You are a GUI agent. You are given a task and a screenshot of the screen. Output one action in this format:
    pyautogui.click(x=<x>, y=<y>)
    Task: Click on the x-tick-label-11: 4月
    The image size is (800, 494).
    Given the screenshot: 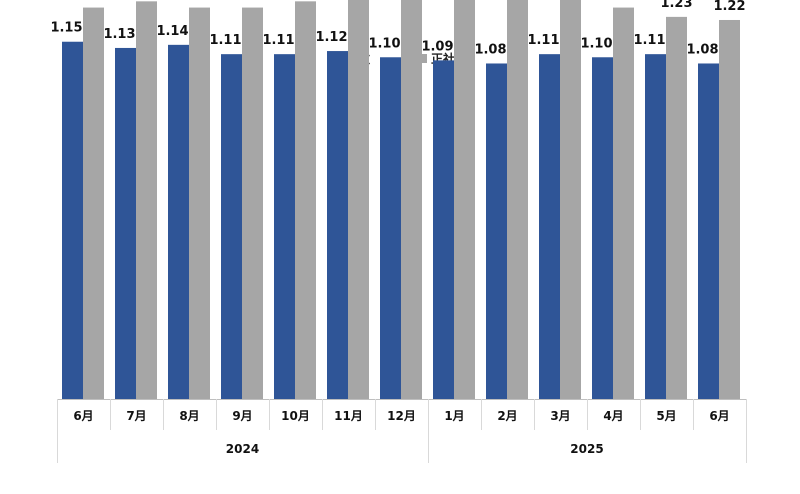 What is the action you would take?
    pyautogui.click(x=613, y=416)
    